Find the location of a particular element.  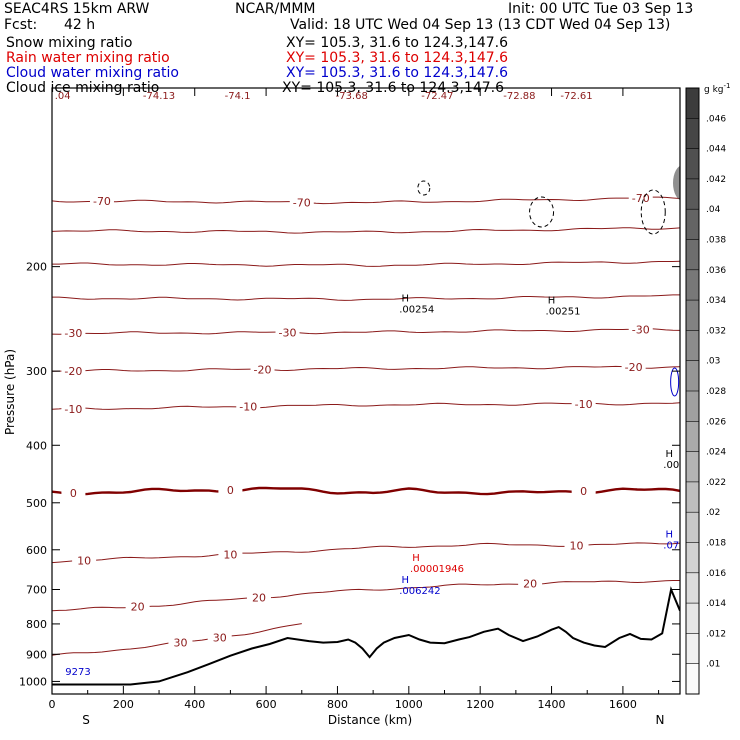

colorbar-label: .022 is located at coordinates (716, 483).